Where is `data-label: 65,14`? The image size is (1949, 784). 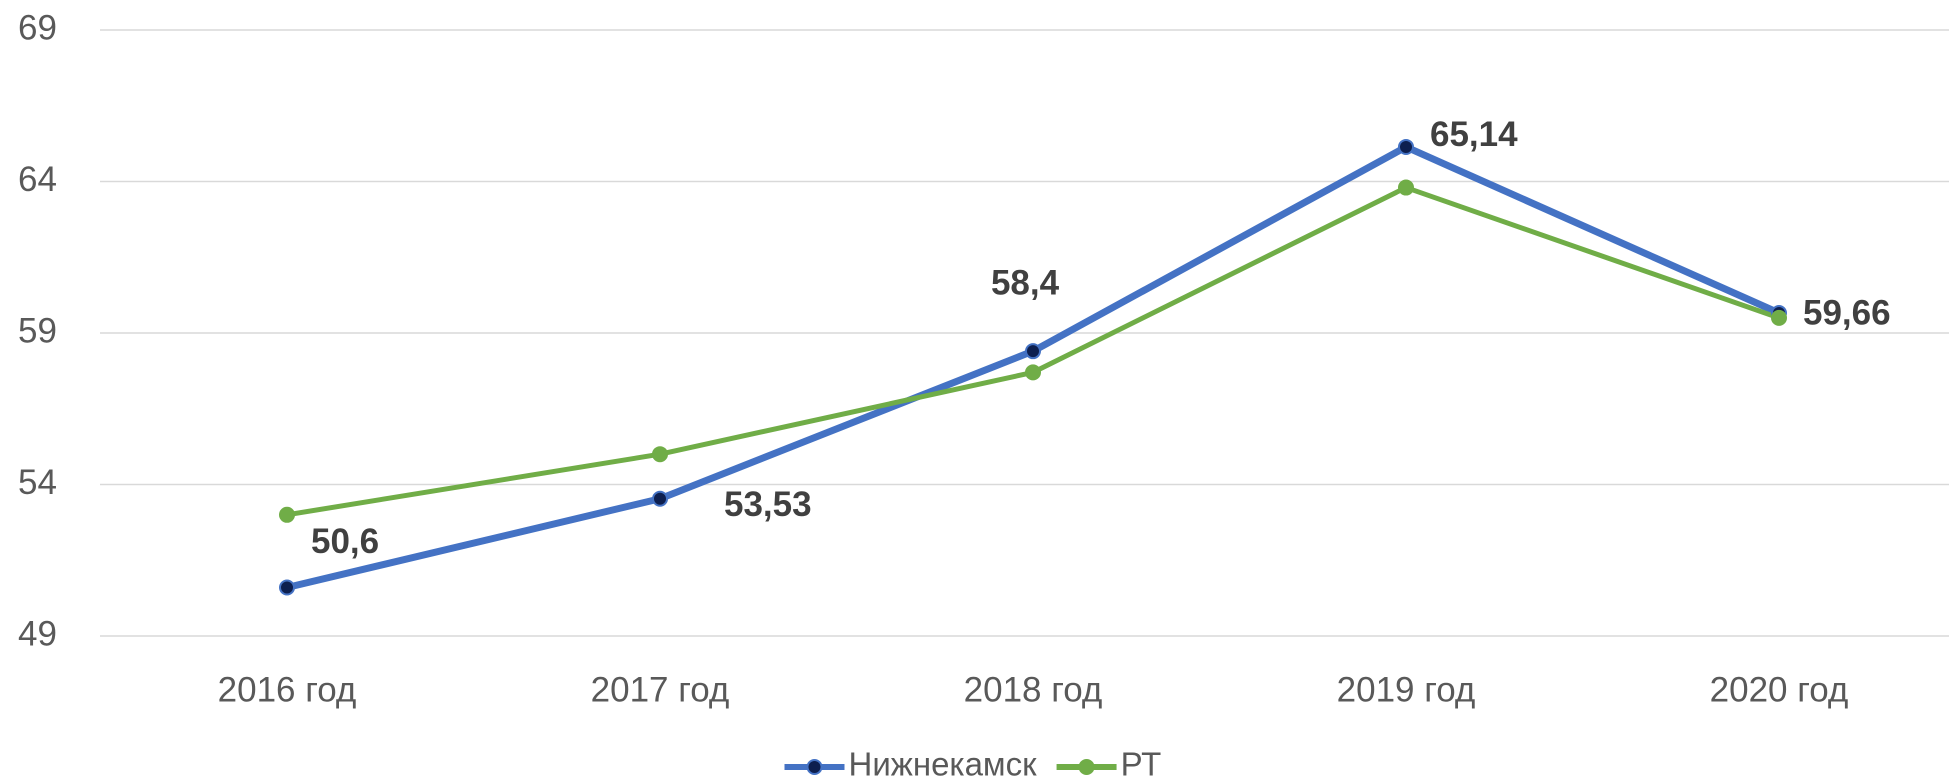
data-label: 65,14 is located at coordinates (1474, 134).